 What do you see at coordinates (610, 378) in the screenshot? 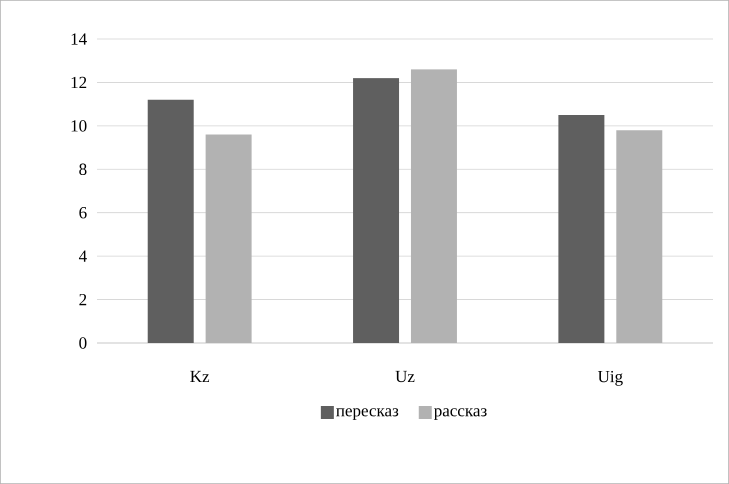
I see `x-tick-label: Uig` at bounding box center [610, 378].